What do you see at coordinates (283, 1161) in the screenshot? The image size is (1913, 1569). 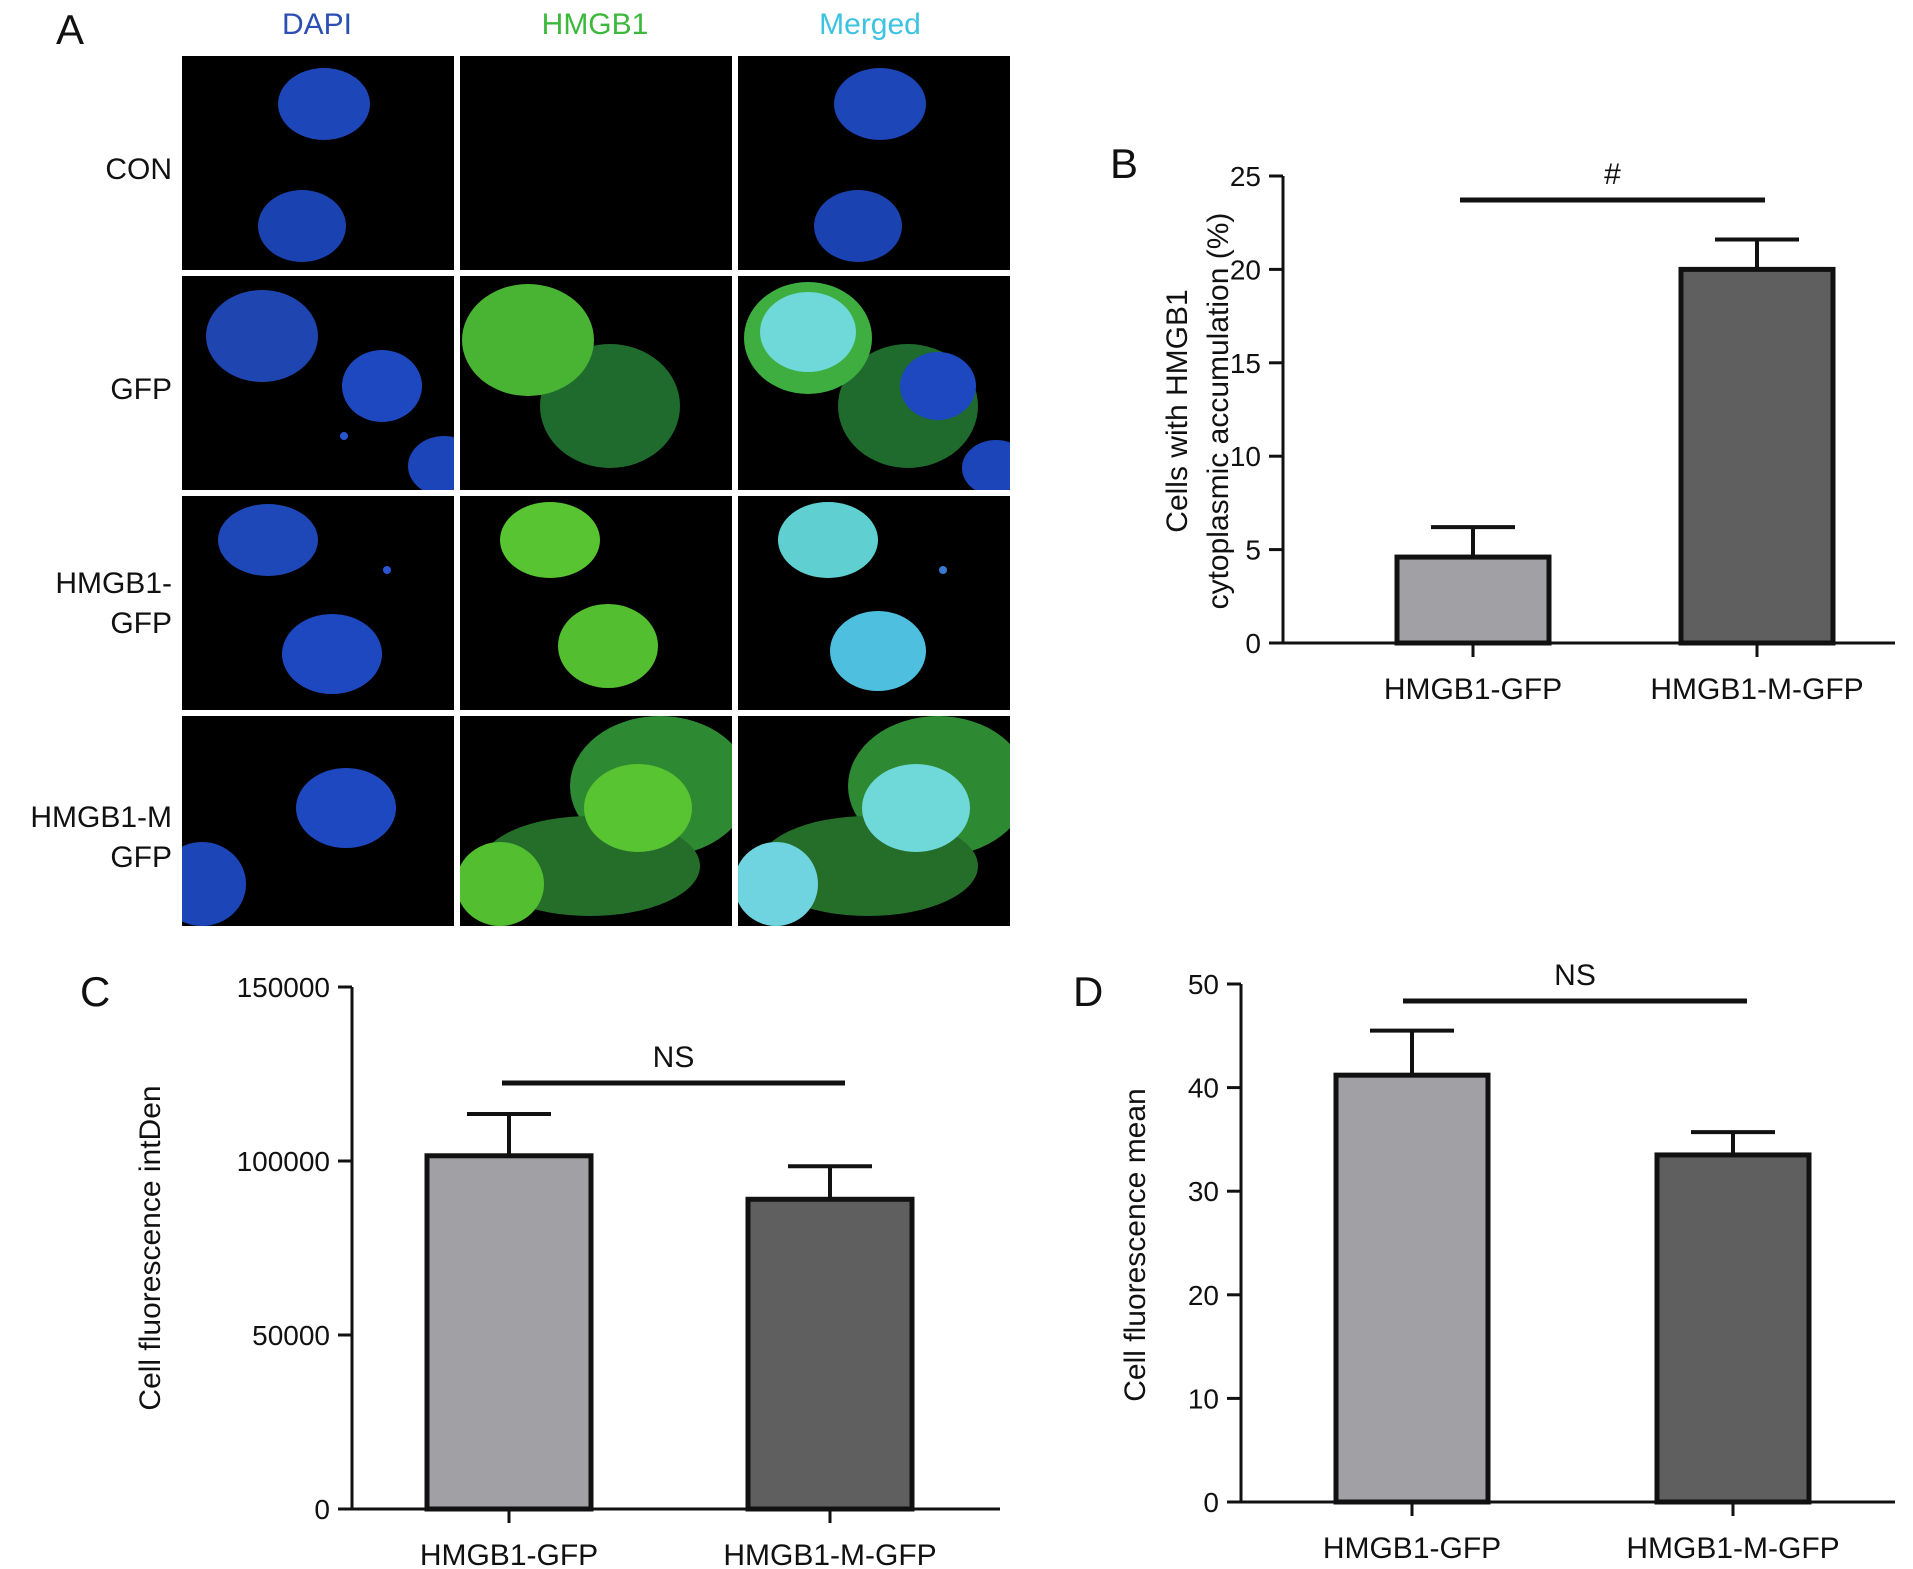 I see `chart-c-y-tick-label: 100000` at bounding box center [283, 1161].